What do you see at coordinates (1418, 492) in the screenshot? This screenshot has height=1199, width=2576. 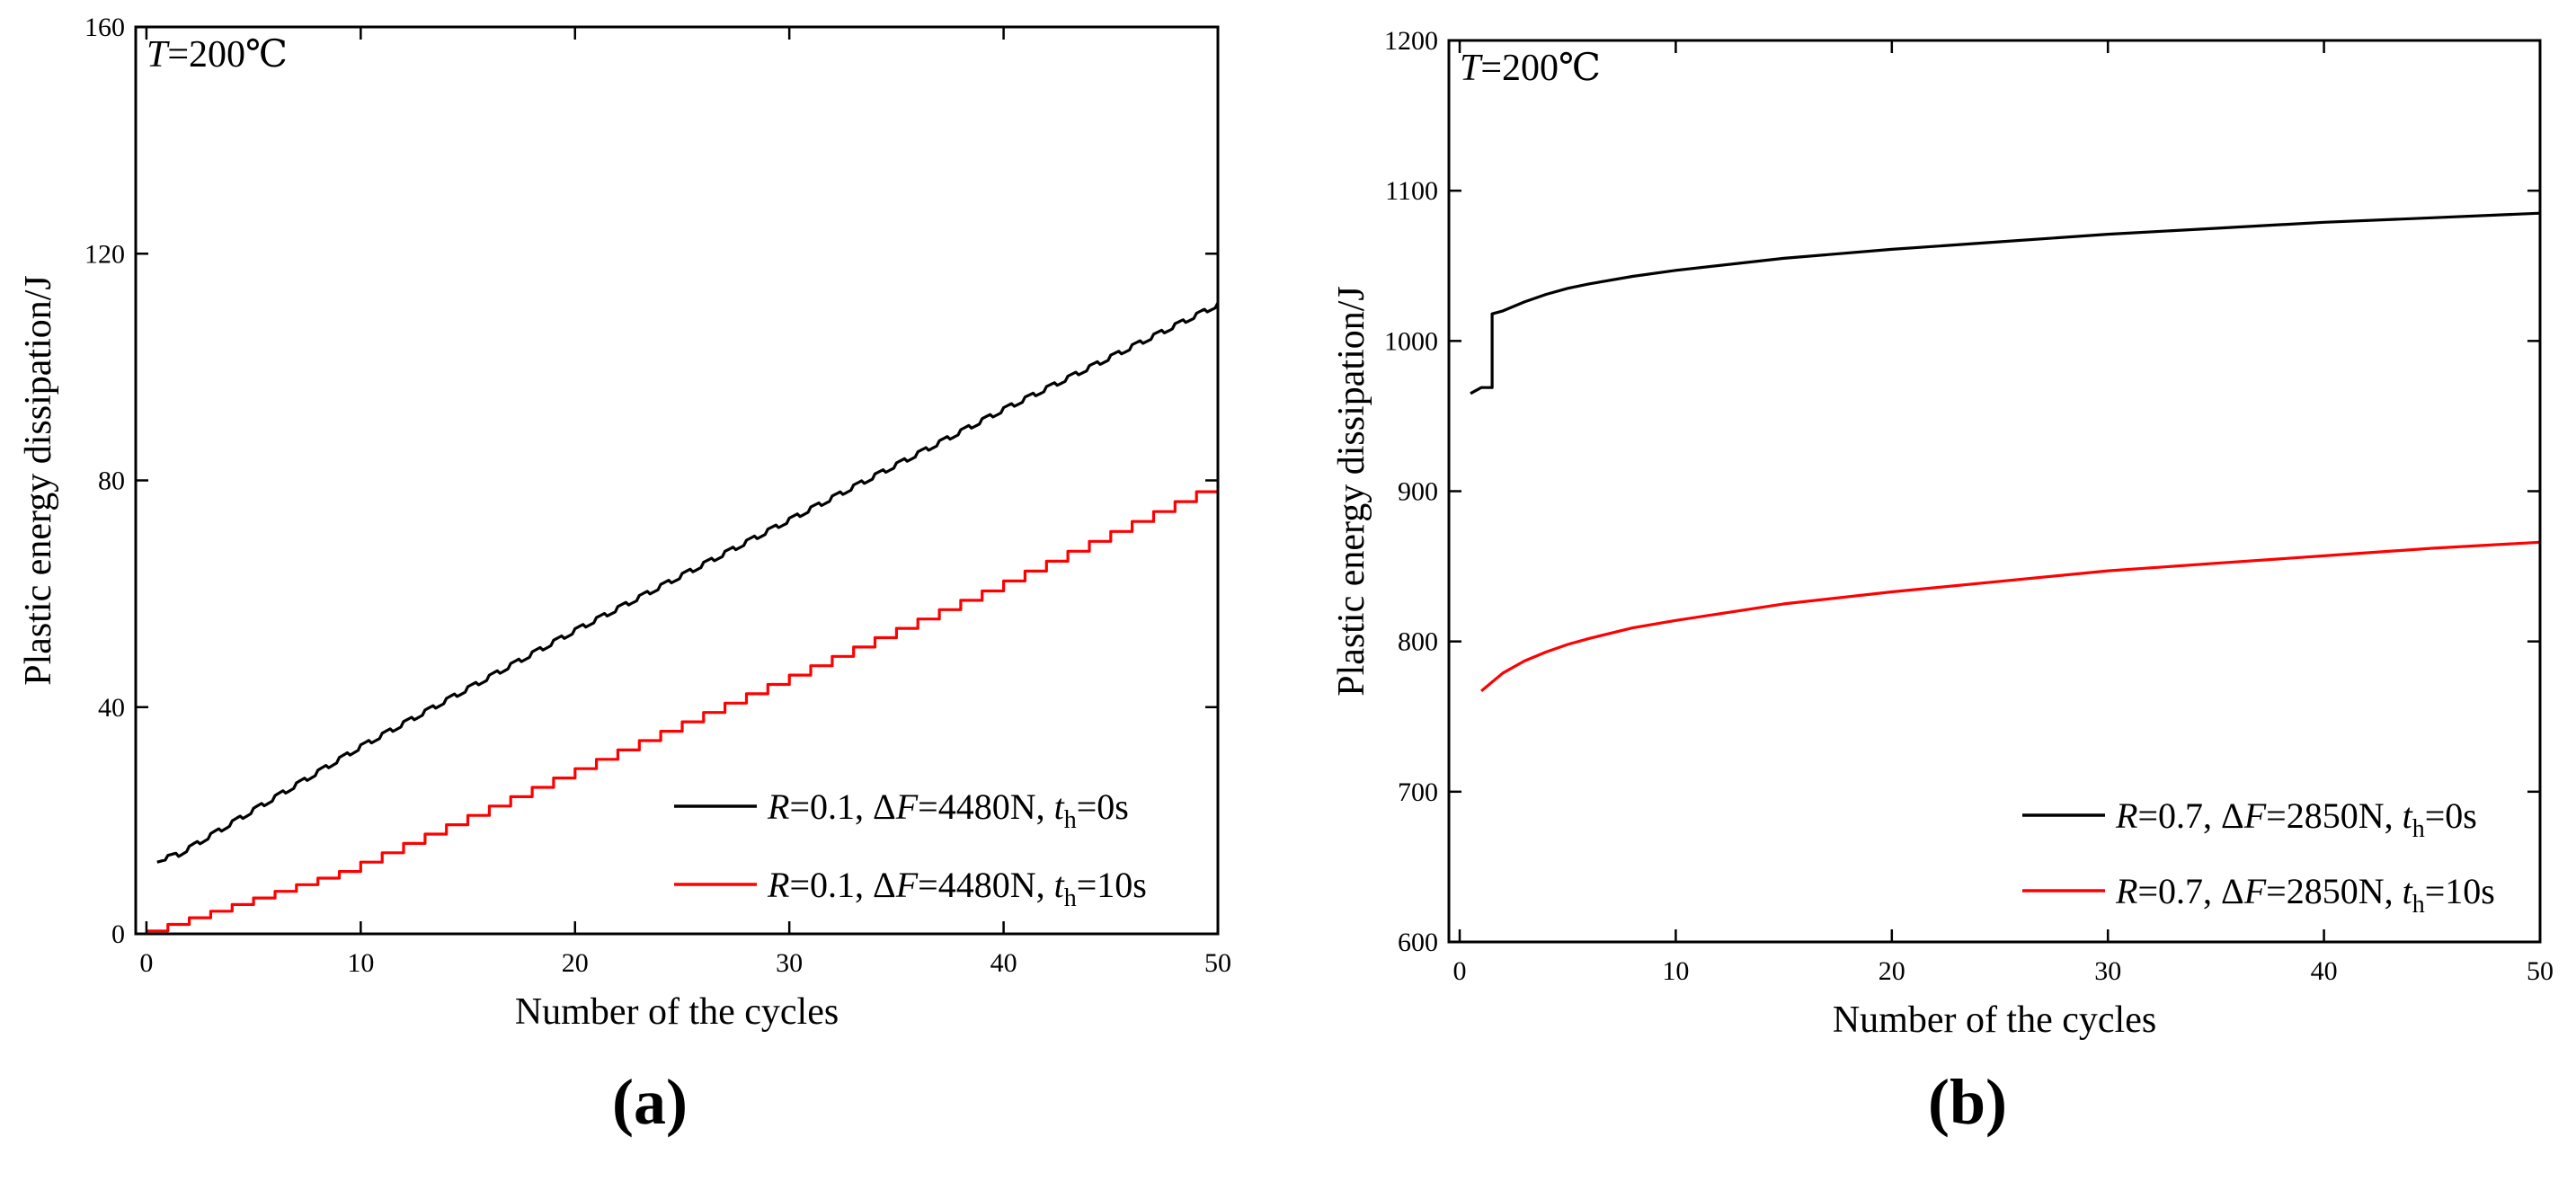 I see `y-tick-label: 900` at bounding box center [1418, 492].